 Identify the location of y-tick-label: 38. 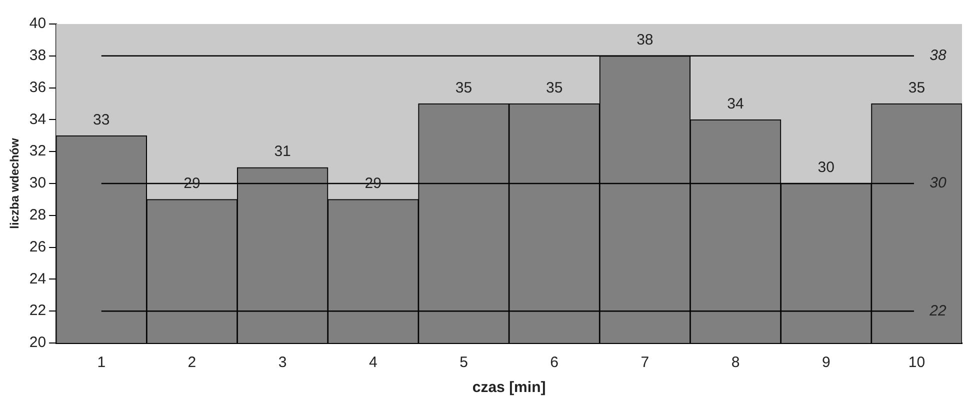
(37, 55).